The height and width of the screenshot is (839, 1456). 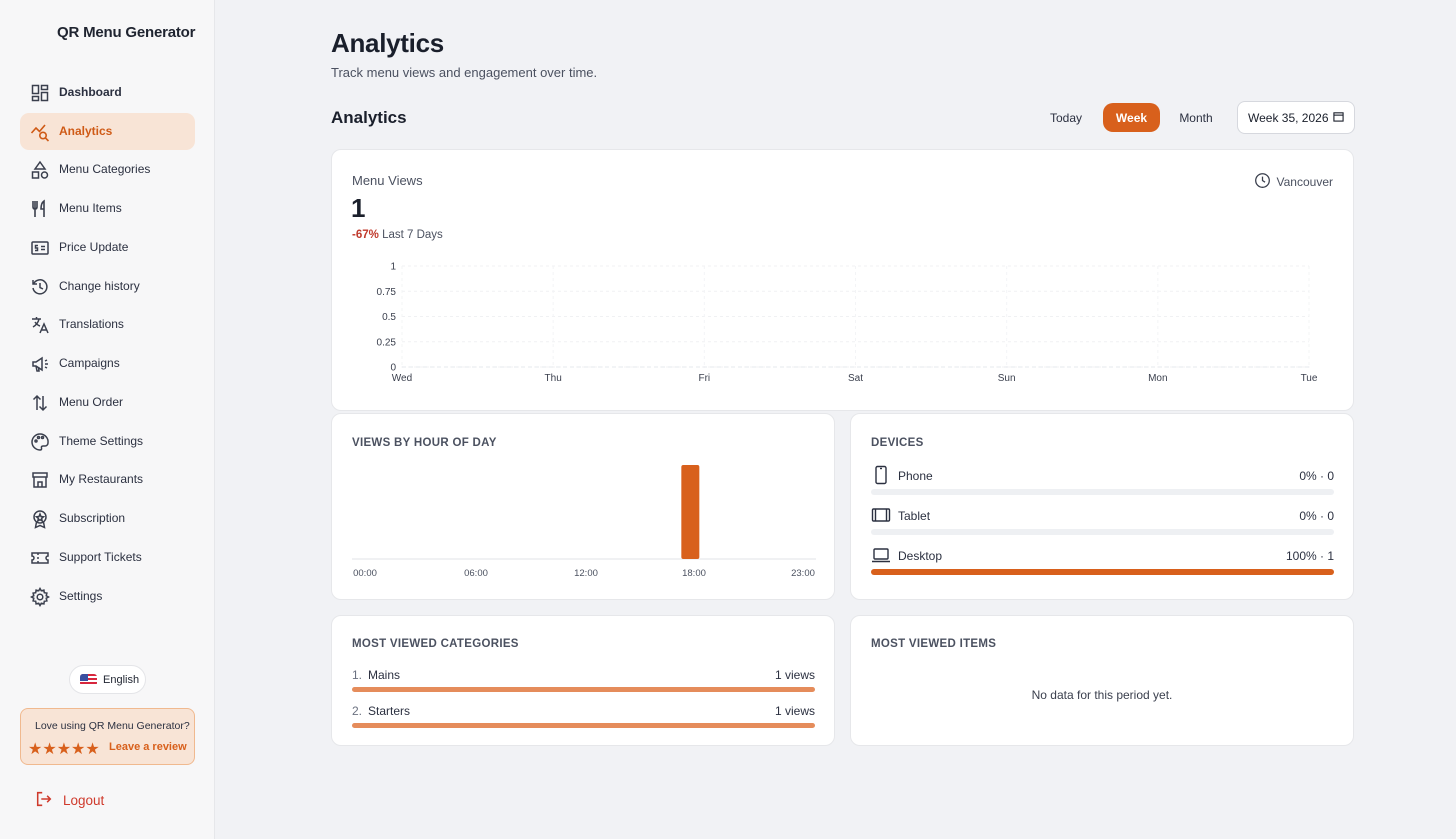 What do you see at coordinates (40, 93) in the screenshot?
I see `dashboard-icon` at bounding box center [40, 93].